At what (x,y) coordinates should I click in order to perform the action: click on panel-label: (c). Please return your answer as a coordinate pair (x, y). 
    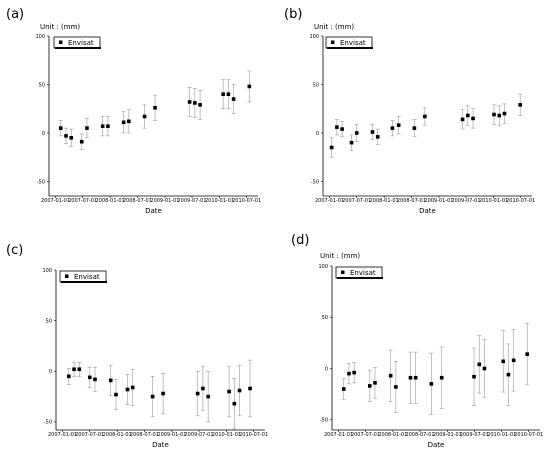
    Looking at the image, I should click on (14, 250).